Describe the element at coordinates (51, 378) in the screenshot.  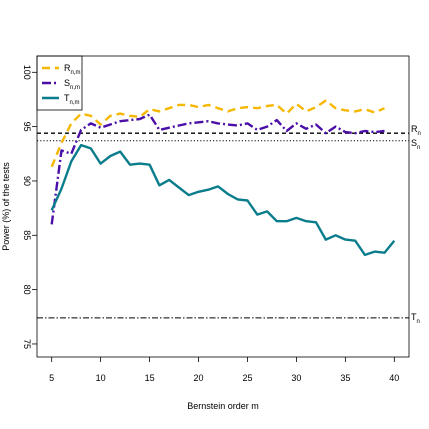
I see `x-tick-label: 5` at that location.